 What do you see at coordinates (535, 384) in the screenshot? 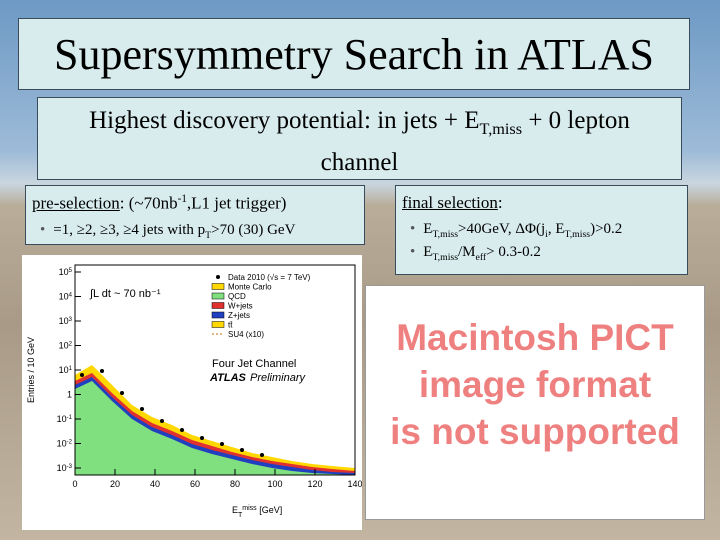
I see `pict-line: image format` at bounding box center [535, 384].